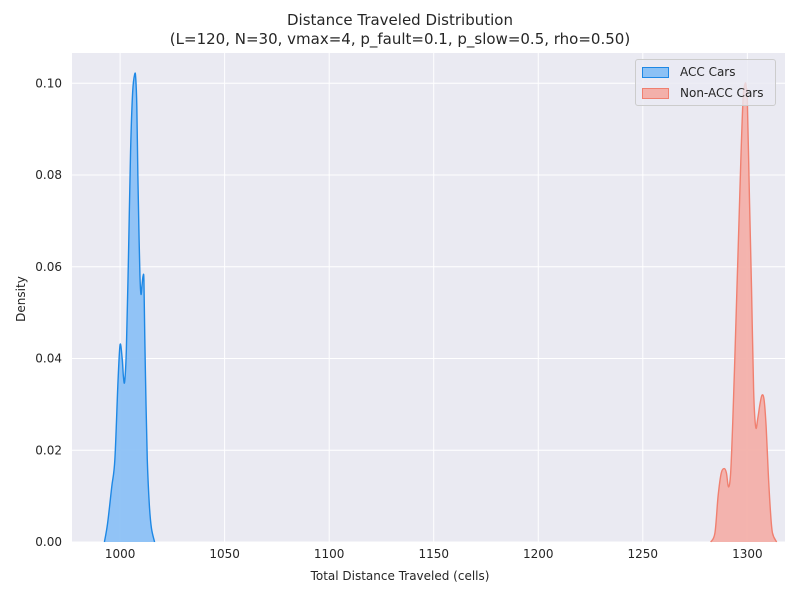 The image size is (800, 600). What do you see at coordinates (655, 72) in the screenshot?
I see `legend-swatch-acc` at bounding box center [655, 72].